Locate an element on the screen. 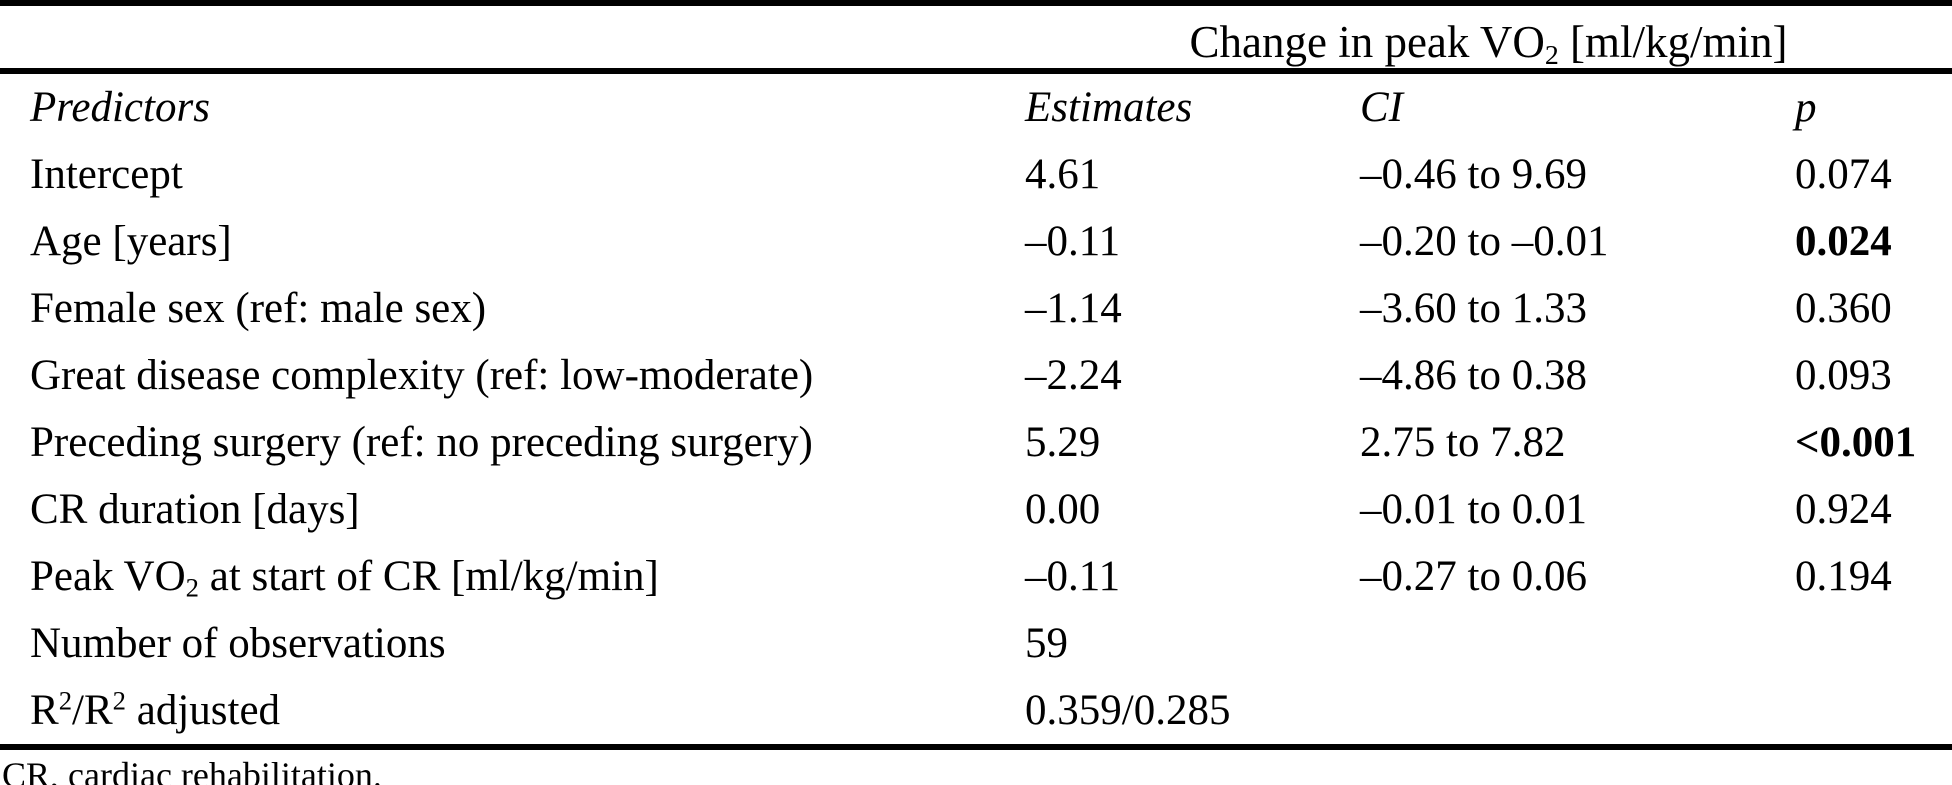 The width and height of the screenshot is (1952, 785). label-text: R is located at coordinates (44, 710).